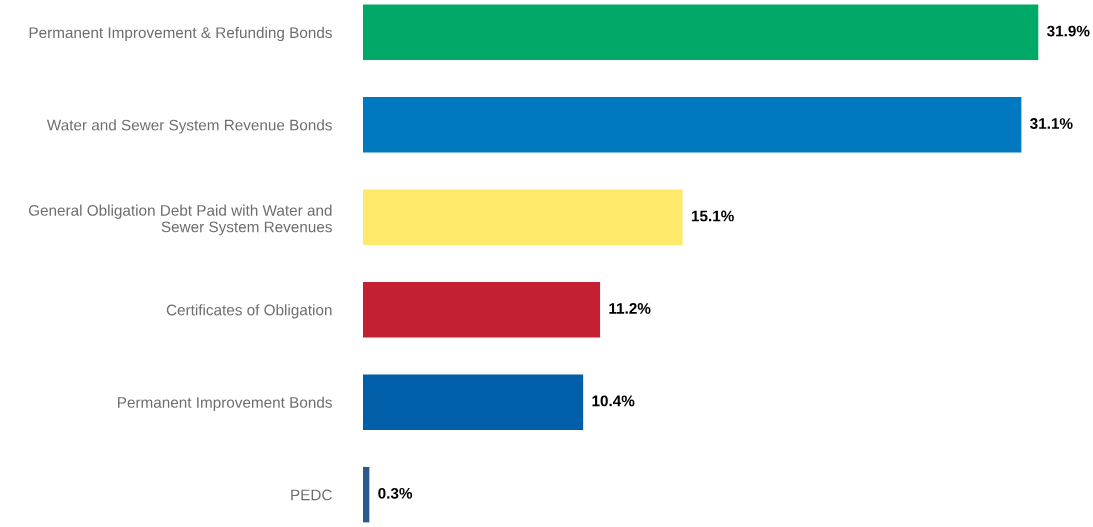 This screenshot has width=1093, height=527. I want to click on y-tick-label: PEDC, so click(311, 495).